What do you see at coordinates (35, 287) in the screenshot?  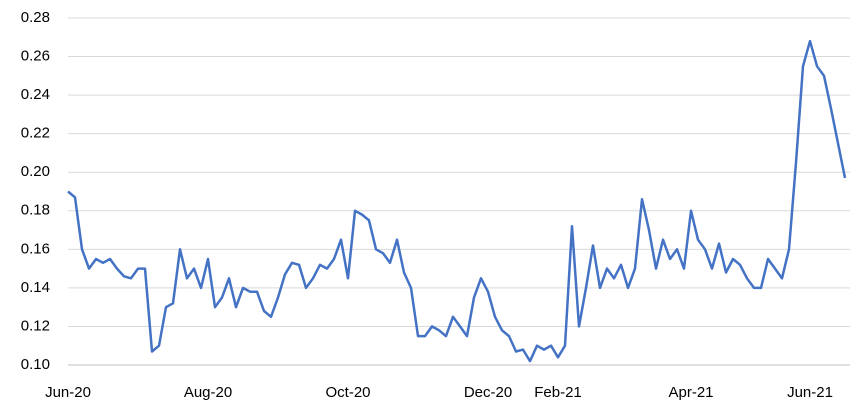 I see `y-tick-label: 0.14` at bounding box center [35, 287].